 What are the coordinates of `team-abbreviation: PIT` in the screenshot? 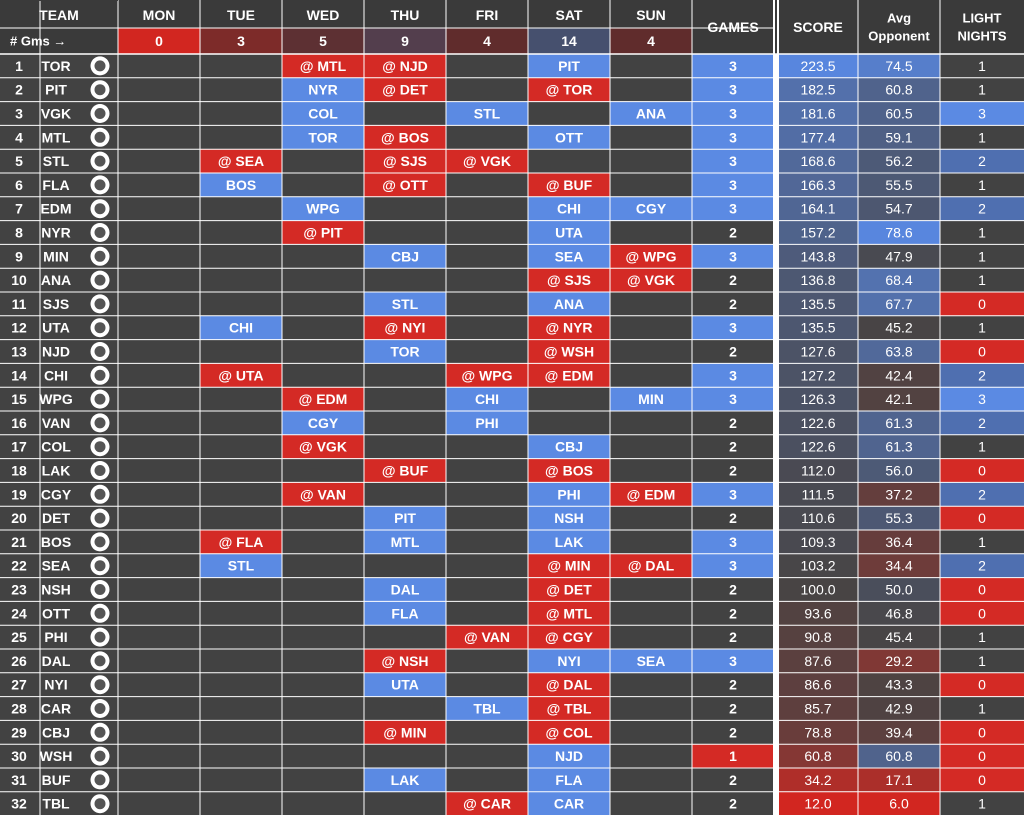 It's located at (56, 90).